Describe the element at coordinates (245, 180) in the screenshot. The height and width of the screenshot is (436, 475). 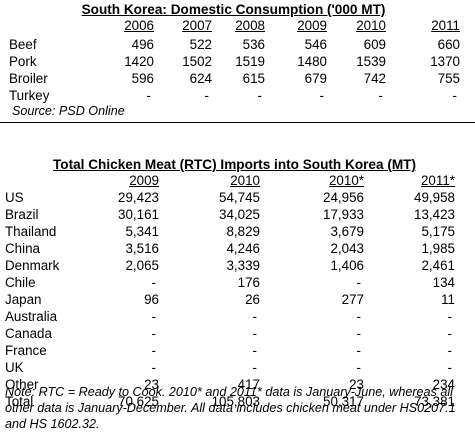
I see `imports-year-header: 2010` at that location.